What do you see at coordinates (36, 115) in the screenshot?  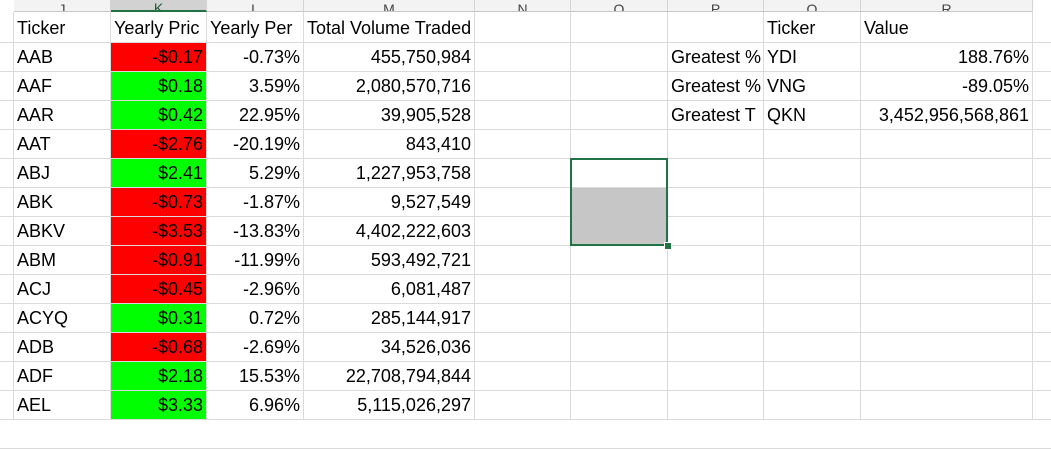 I see `ticker-cell: AAR` at bounding box center [36, 115].